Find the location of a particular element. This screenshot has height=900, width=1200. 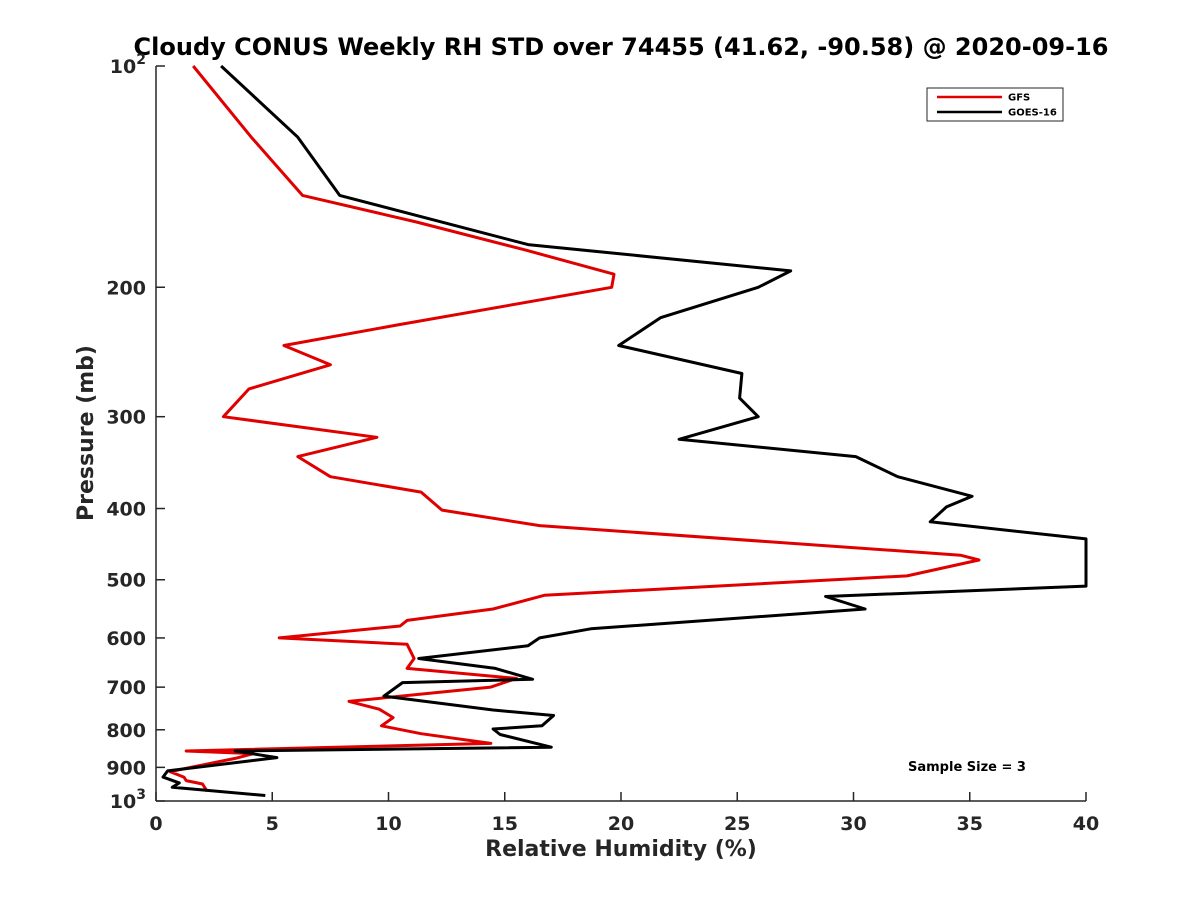

y-tick-label: 500 is located at coordinates (126, 581).